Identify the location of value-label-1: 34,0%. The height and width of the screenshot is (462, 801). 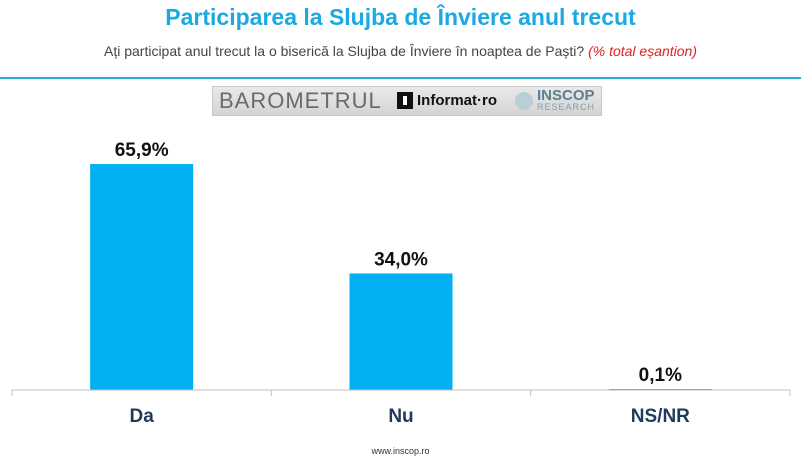
(401, 259).